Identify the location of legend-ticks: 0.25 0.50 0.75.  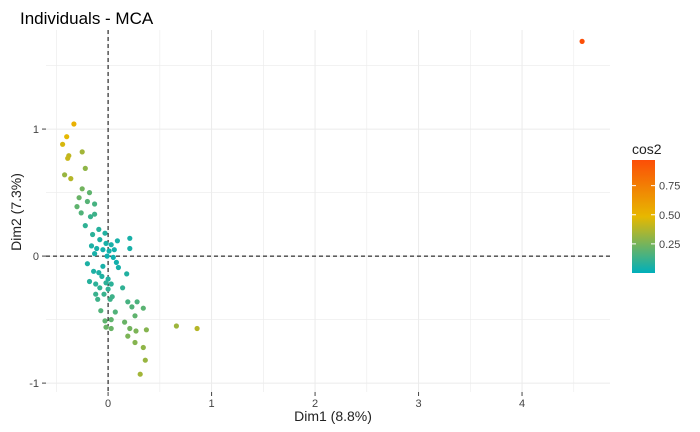
(656, 216).